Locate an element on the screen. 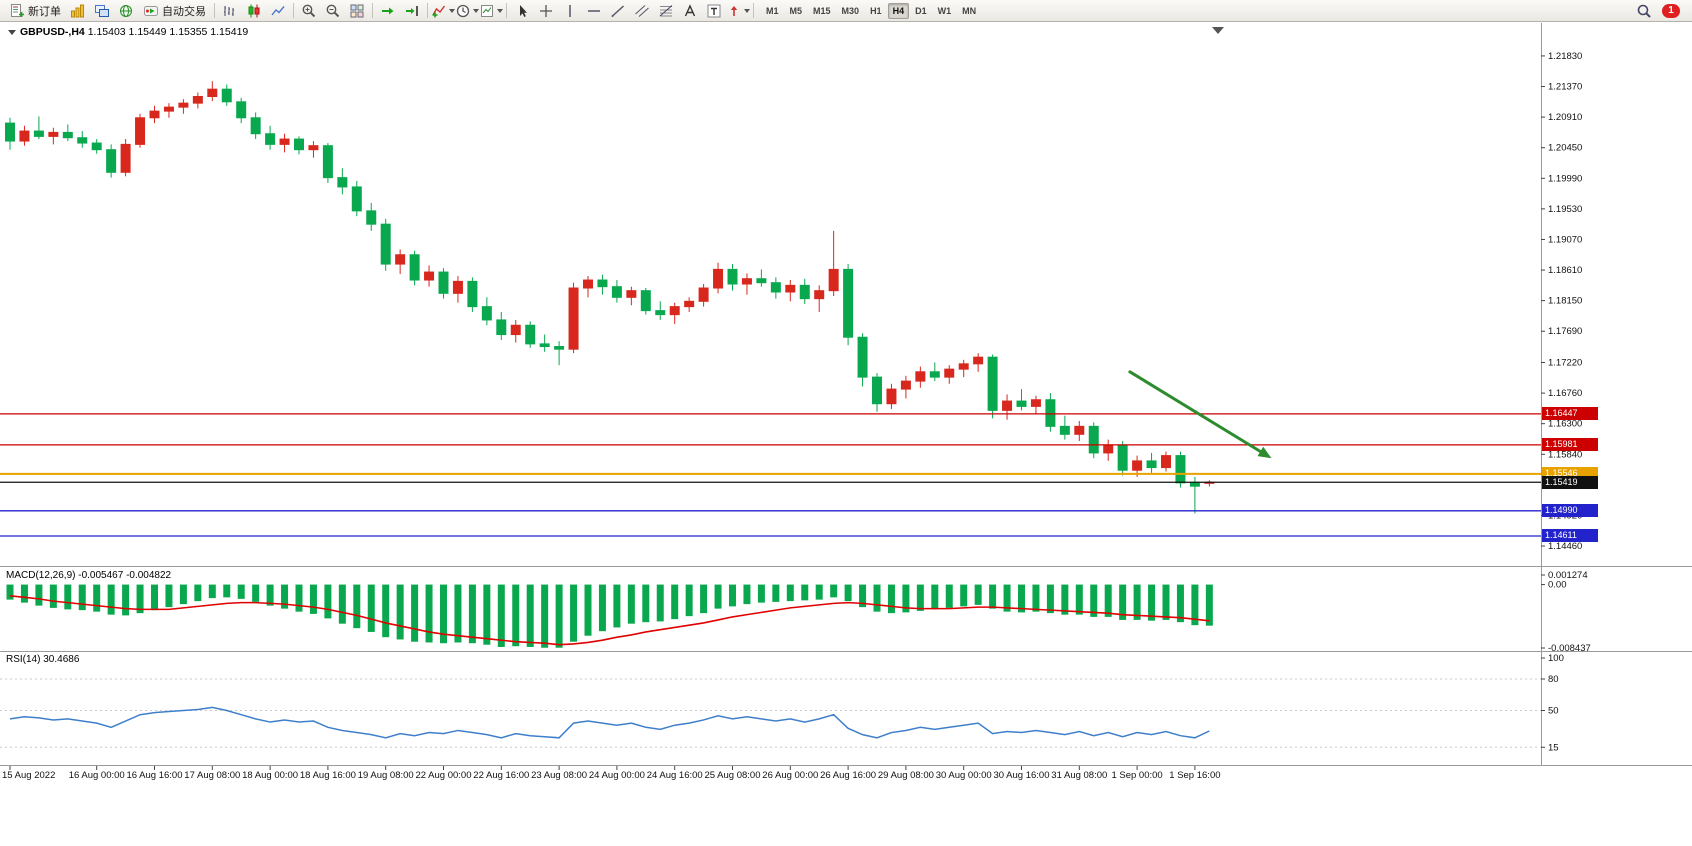 The image size is (1692, 846). trendline-tool-button is located at coordinates (618, 11).